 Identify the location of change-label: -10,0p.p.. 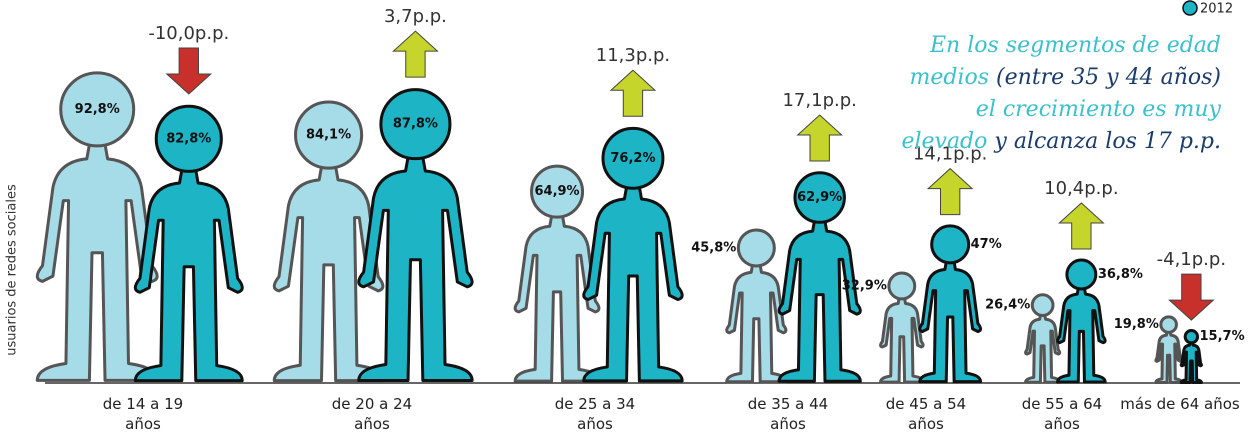
(188, 33).